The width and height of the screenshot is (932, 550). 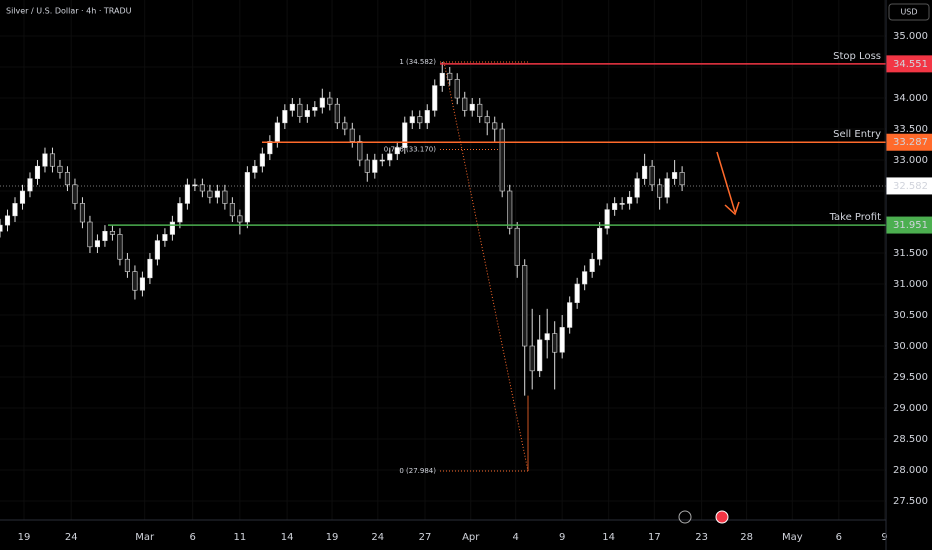 What do you see at coordinates (910, 315) in the screenshot?
I see `y-tick-label: 30.500` at bounding box center [910, 315].